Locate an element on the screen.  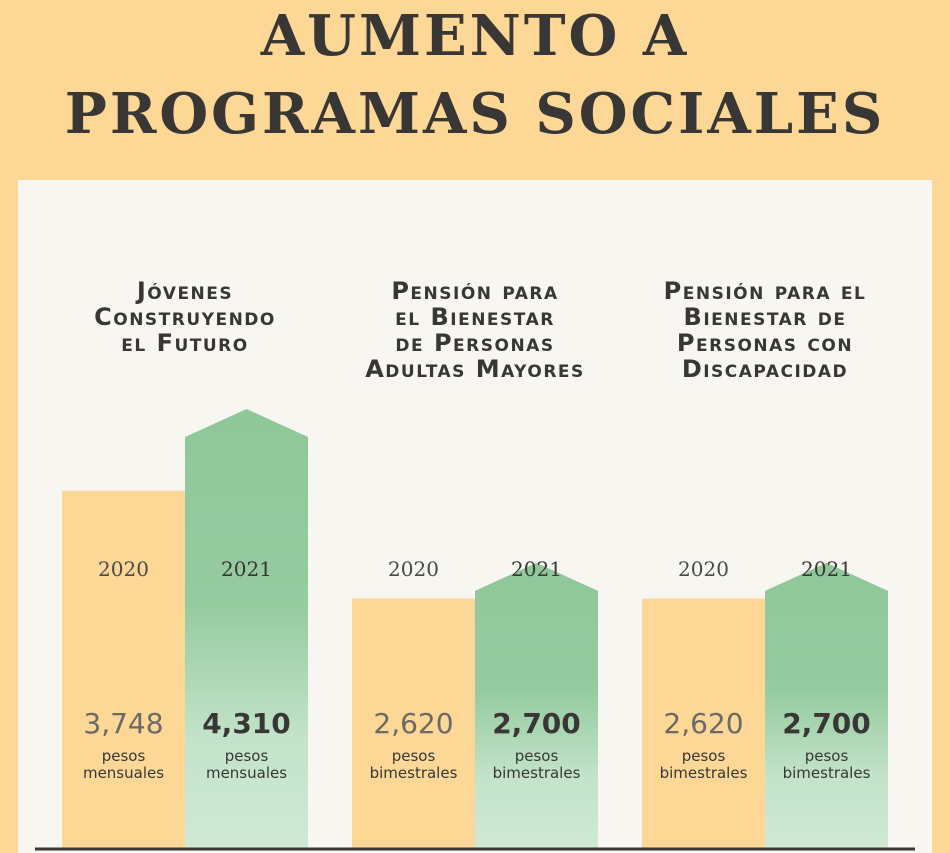
category-title-line: Jóvenes is located at coordinates (185, 291).